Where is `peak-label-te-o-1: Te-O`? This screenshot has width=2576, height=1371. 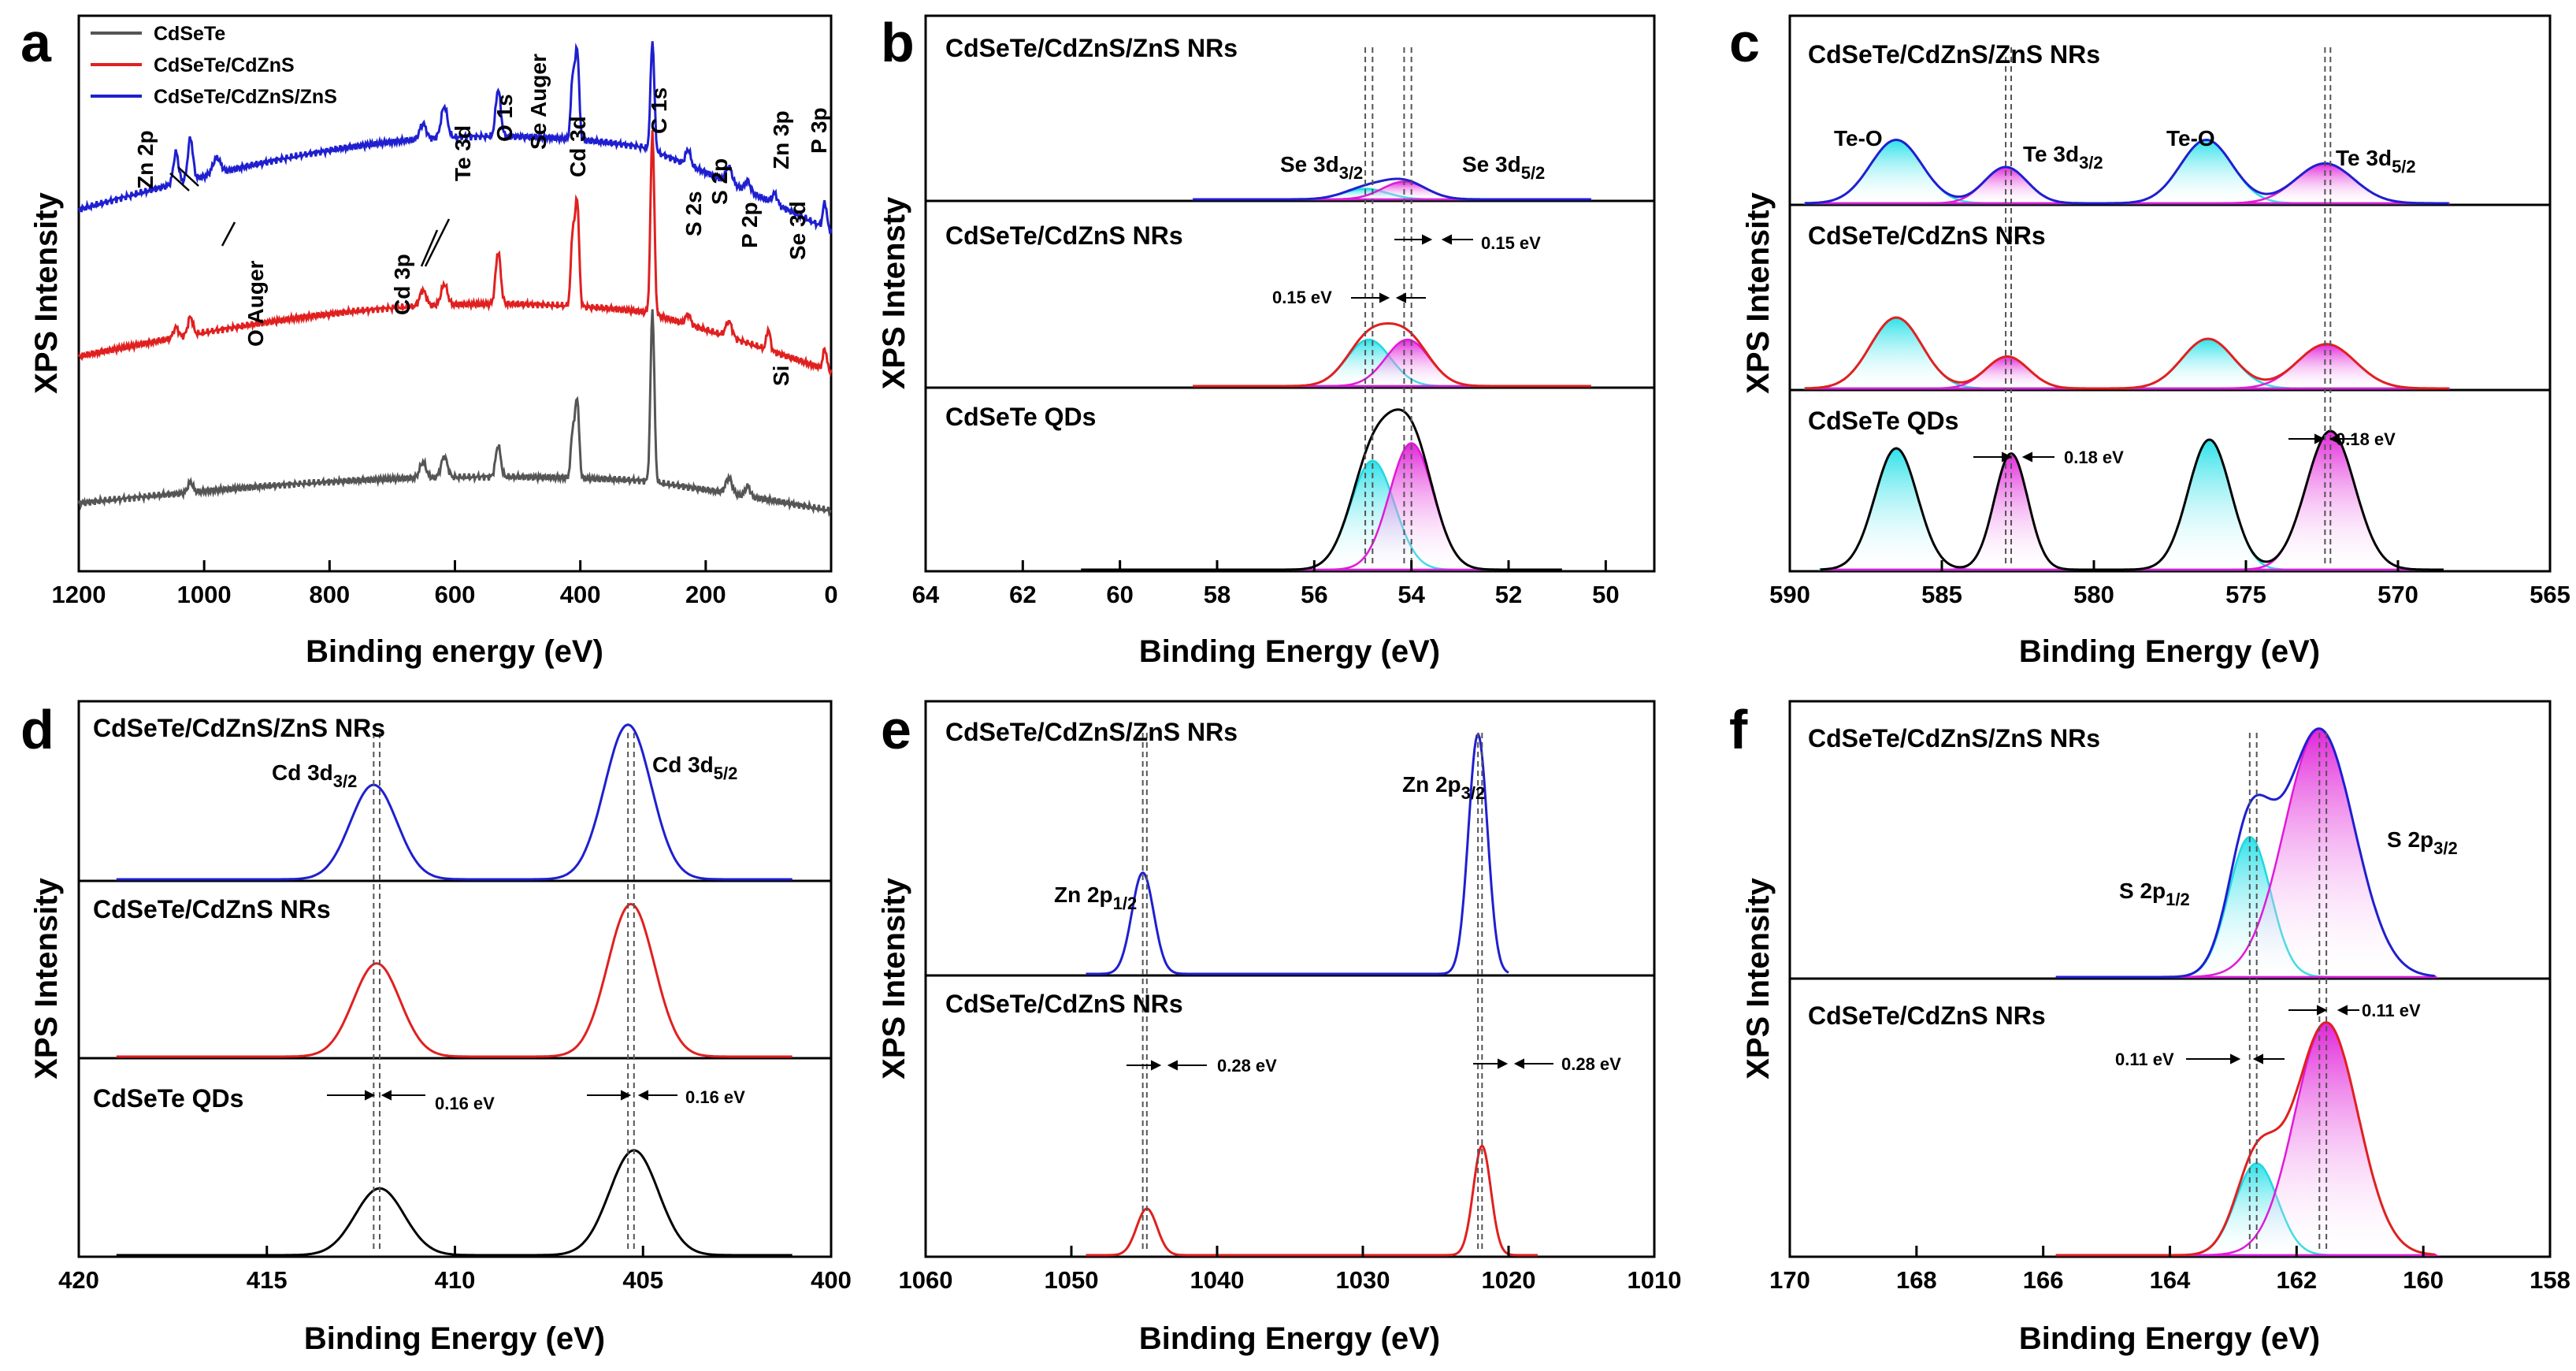 peak-label-te-o-1: Te-O is located at coordinates (1858, 138).